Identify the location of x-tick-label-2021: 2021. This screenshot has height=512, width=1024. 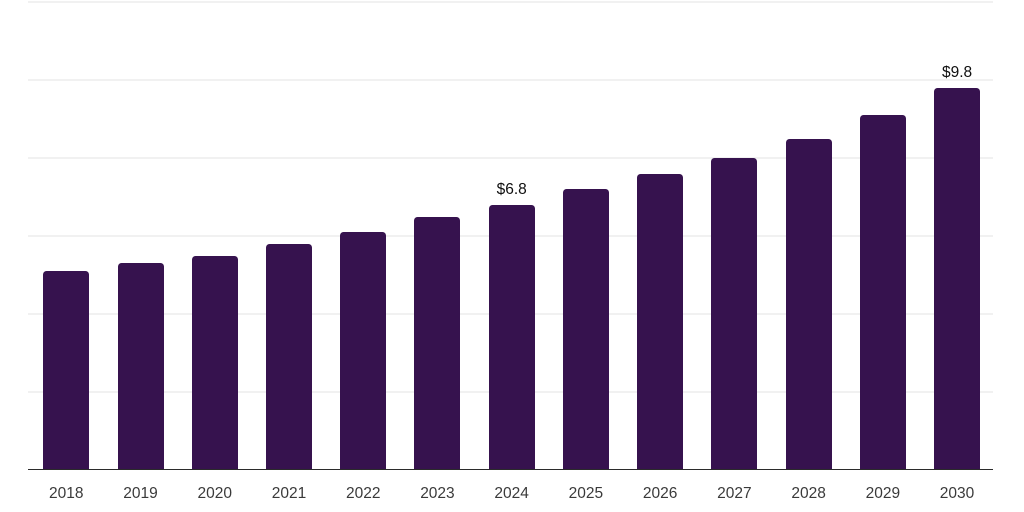
(289, 493).